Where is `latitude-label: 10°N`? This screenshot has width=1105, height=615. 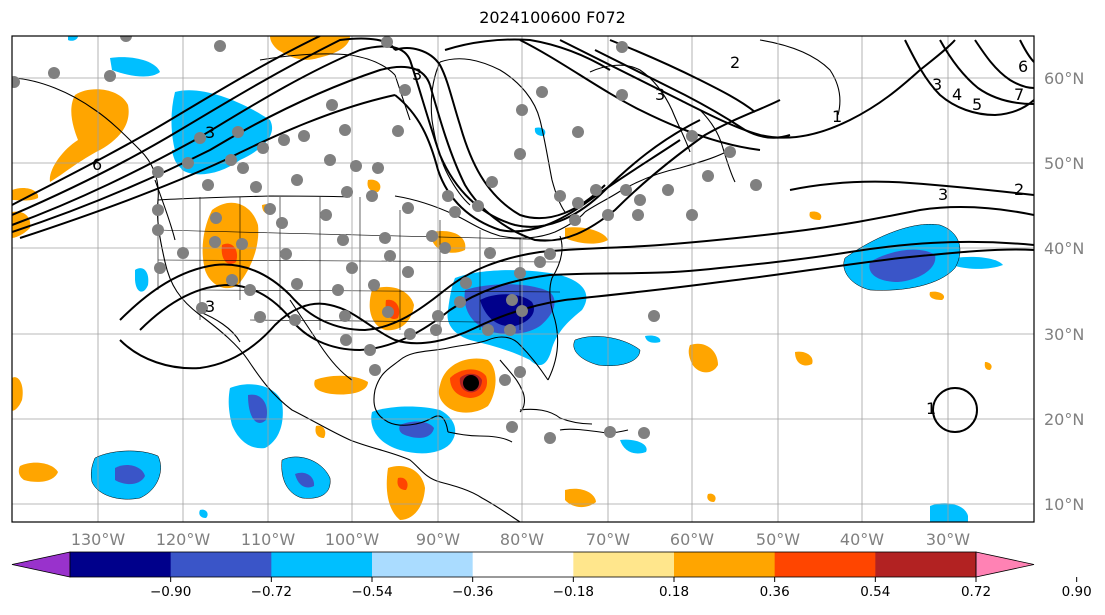
latitude-label: 10°N is located at coordinates (1064, 504).